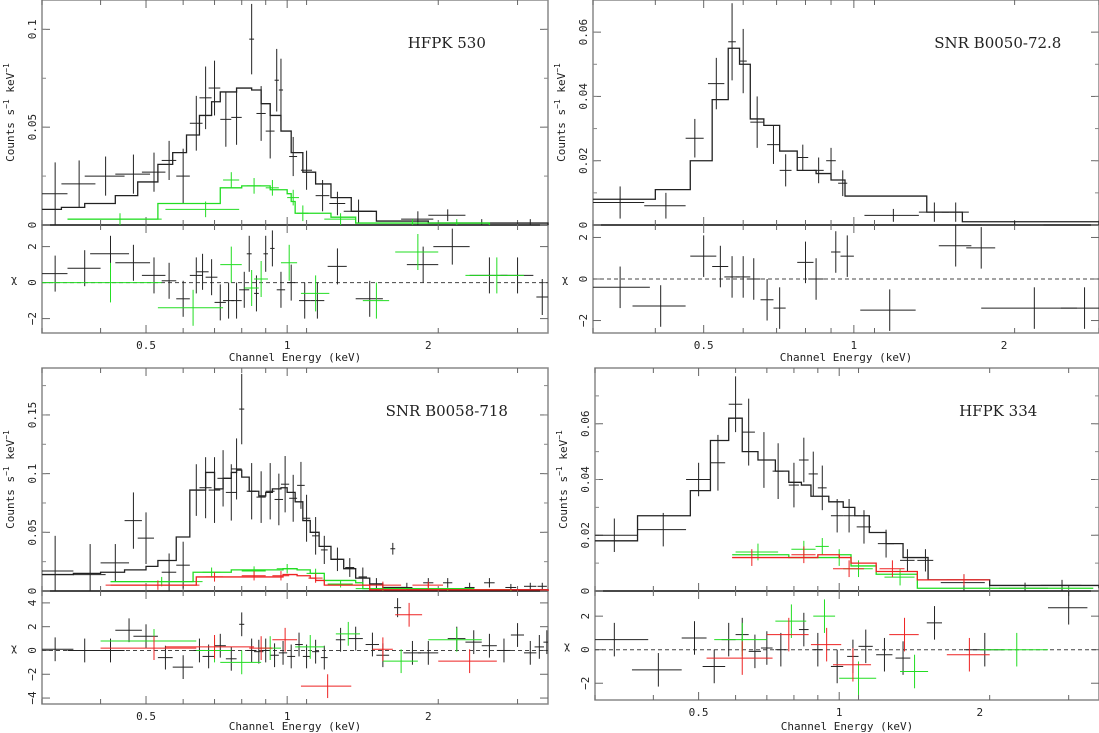  I want to click on res-tick-label: 4, so click(32, 602).